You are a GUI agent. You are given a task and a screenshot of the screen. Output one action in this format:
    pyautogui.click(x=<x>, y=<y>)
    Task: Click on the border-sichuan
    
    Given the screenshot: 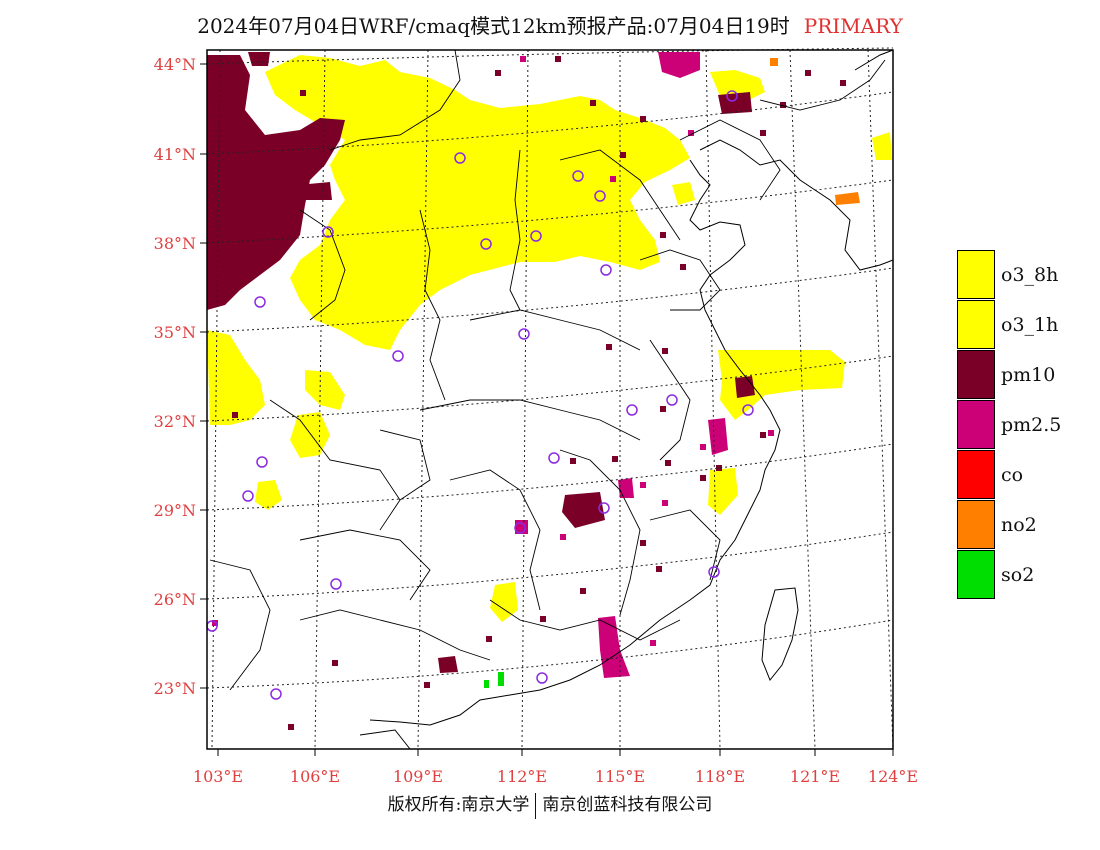 What is the action you would take?
    pyautogui.click(x=335, y=465)
    